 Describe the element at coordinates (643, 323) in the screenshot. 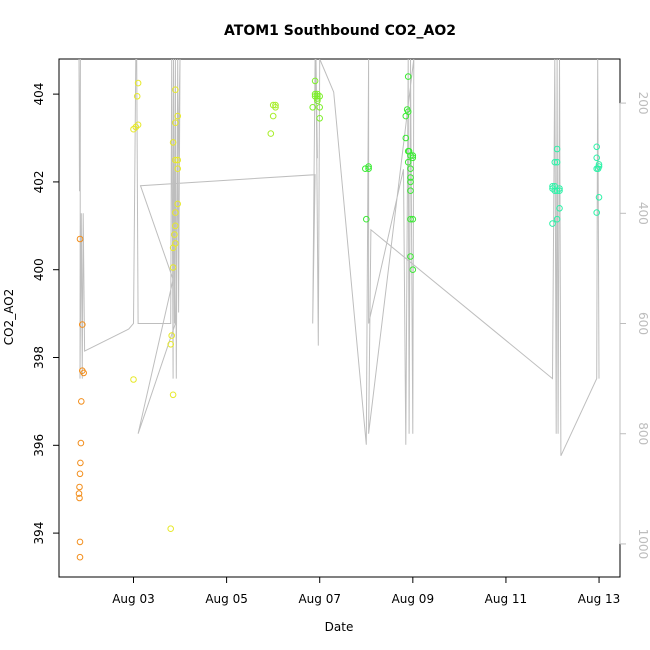

I see `y2-tick-label: 600` at that location.